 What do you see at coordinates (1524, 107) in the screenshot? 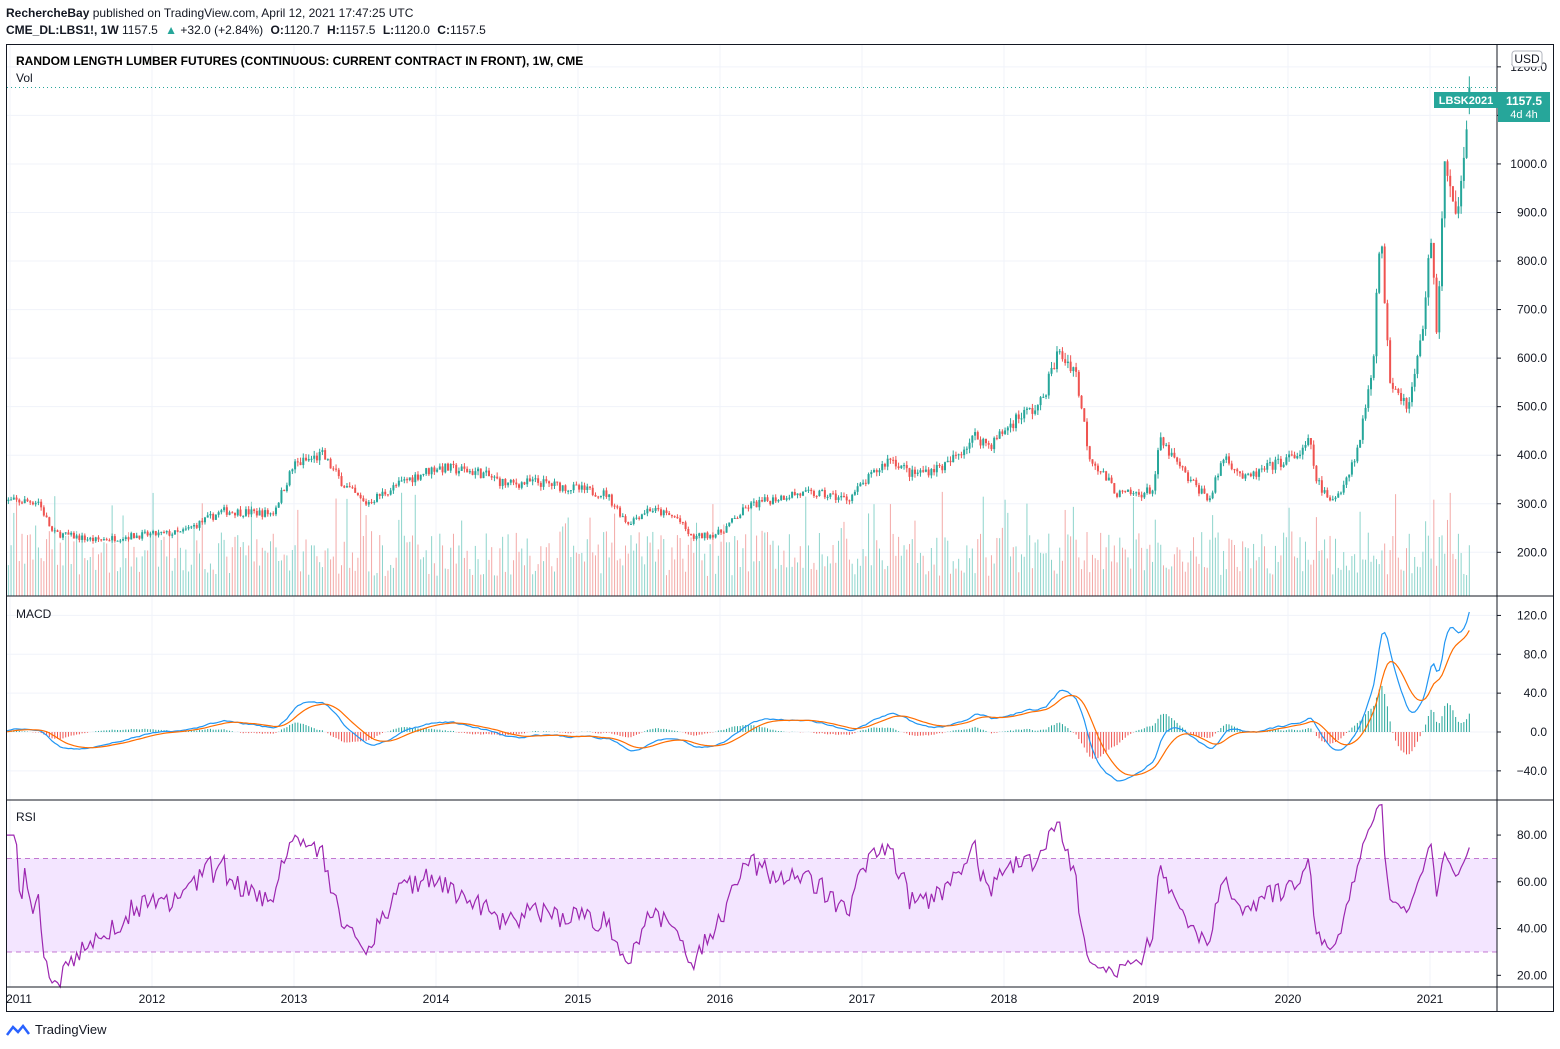
I see `last-price-badge: 1157.5 4d 4h` at bounding box center [1524, 107].